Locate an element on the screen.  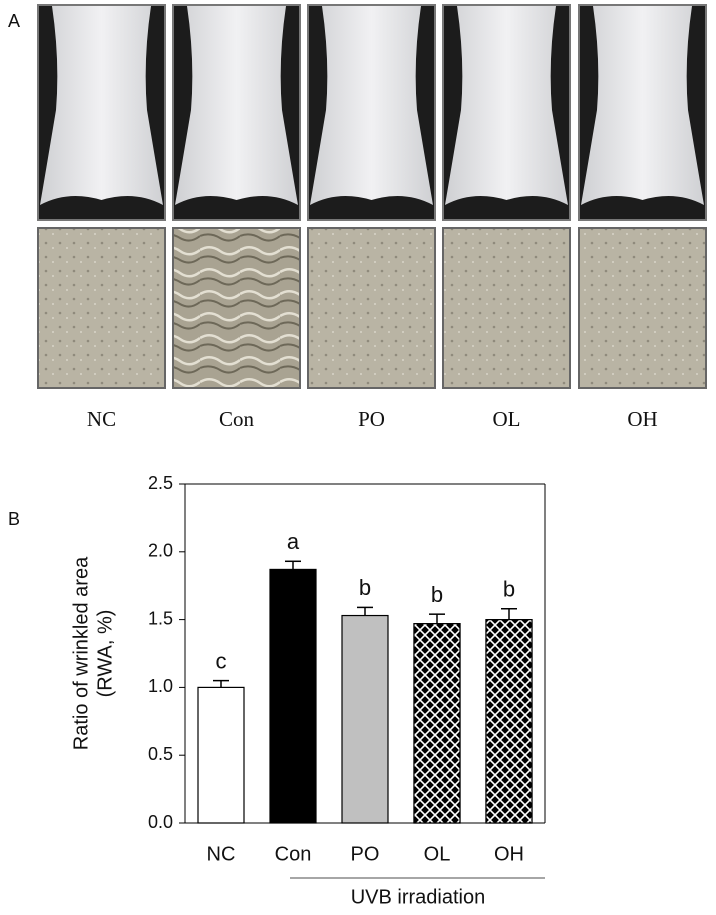
photo-label: PO is located at coordinates (371, 419).